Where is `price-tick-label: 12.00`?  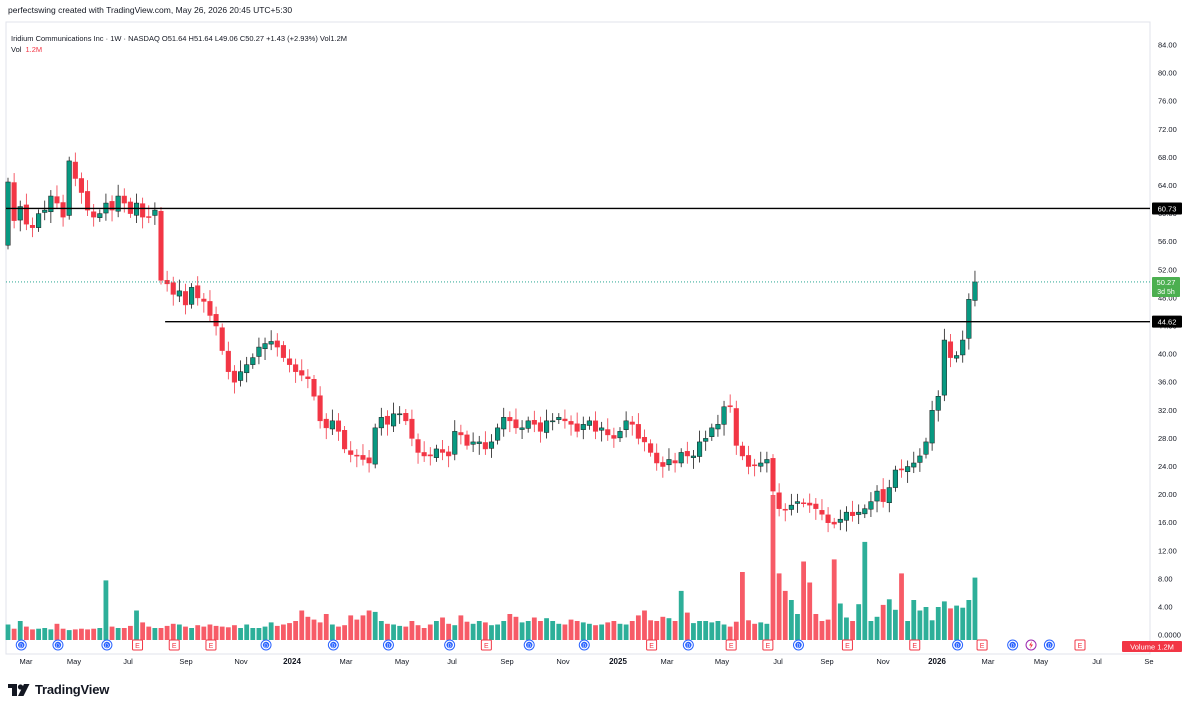
price-tick-label: 12.00 is located at coordinates (1167, 550).